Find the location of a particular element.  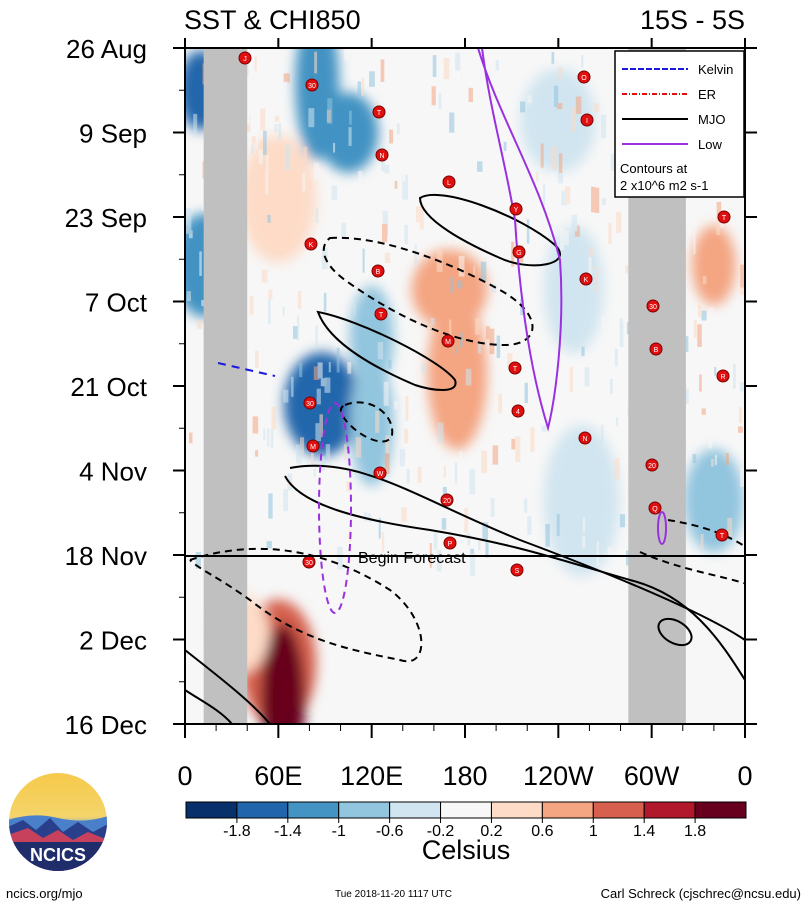

colorbar-tick-label: -1.4 is located at coordinates (288, 831).